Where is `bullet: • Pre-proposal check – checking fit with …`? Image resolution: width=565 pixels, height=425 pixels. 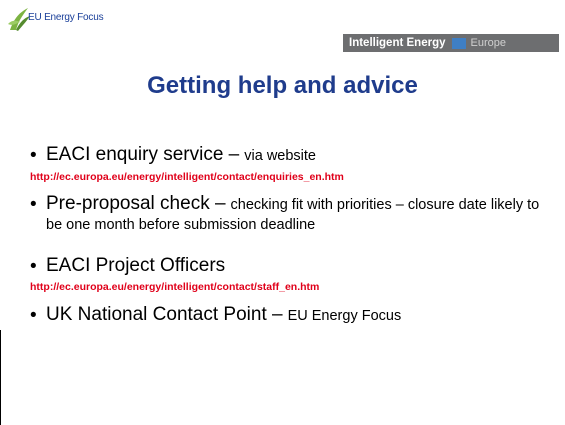 bullet: • Pre-proposal check – checking fit with … is located at coordinates (290, 214).